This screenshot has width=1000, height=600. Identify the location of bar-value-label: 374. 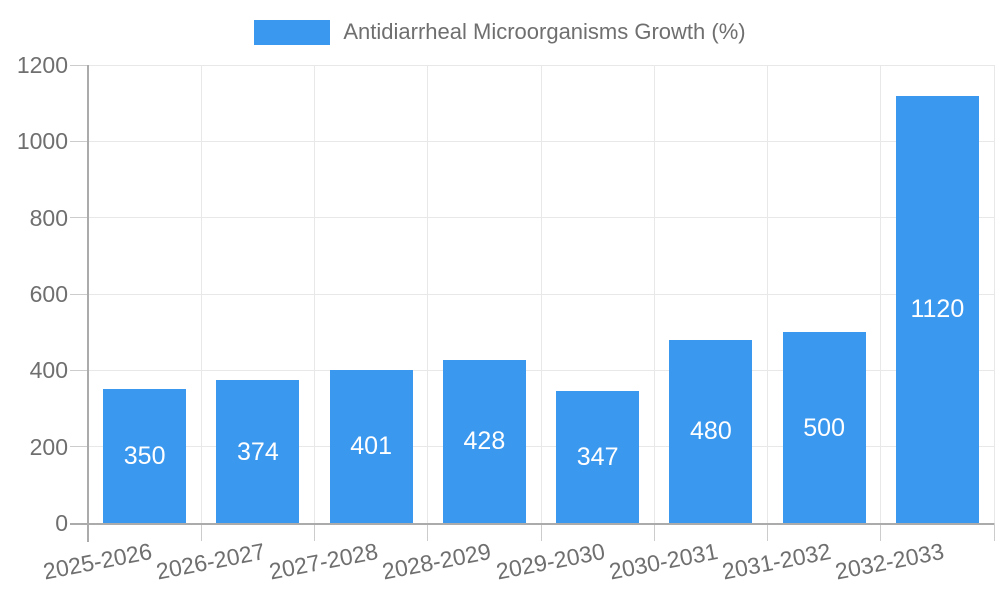
(258, 451).